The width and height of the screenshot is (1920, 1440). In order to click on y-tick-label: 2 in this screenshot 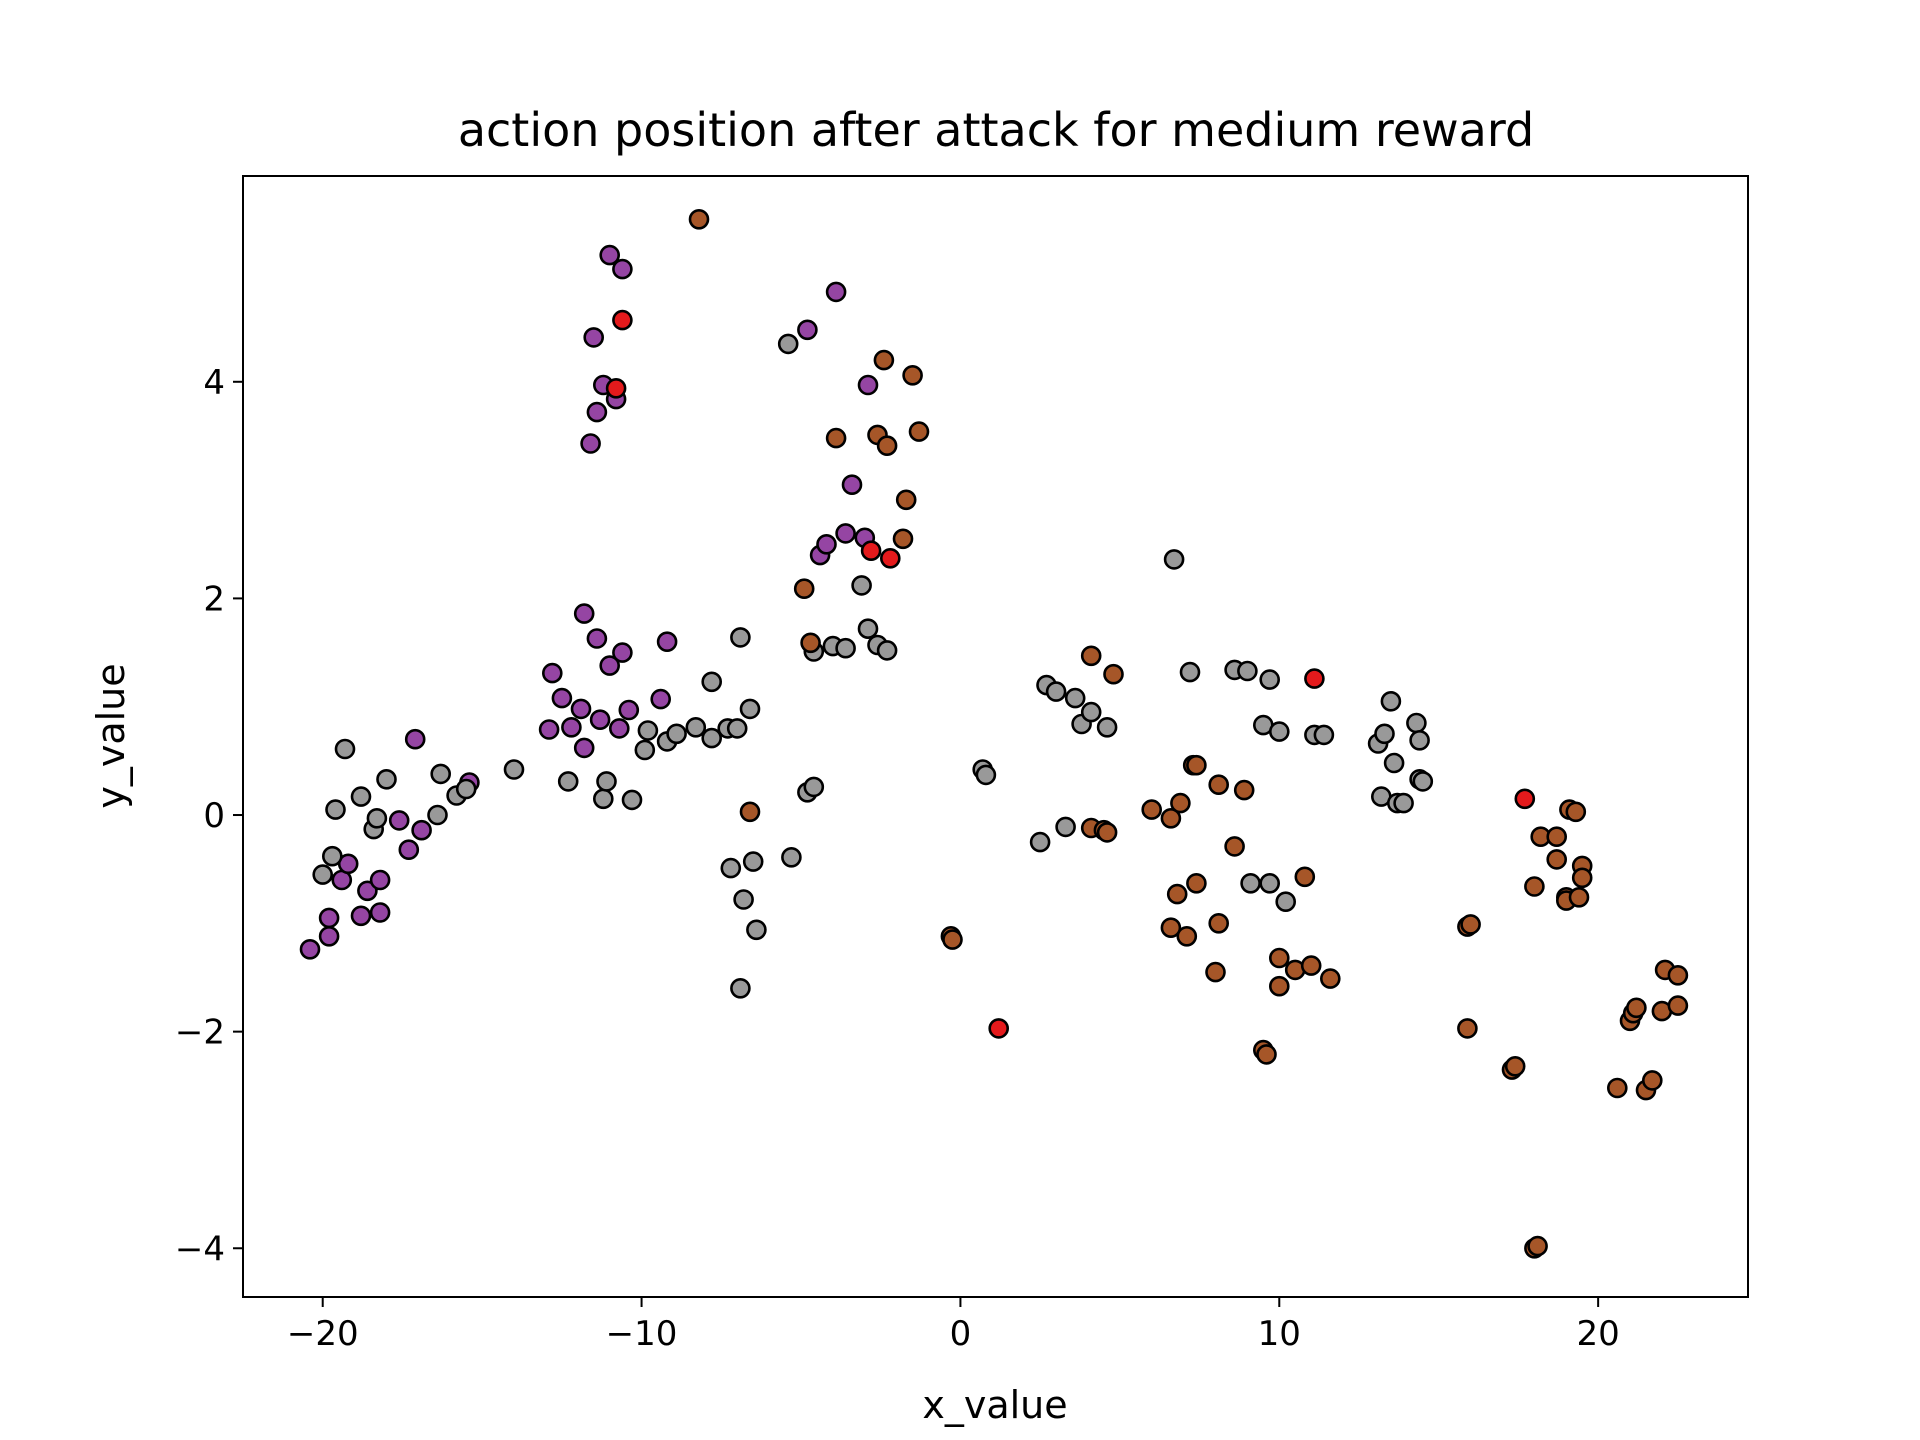, I will do `click(214, 599)`.